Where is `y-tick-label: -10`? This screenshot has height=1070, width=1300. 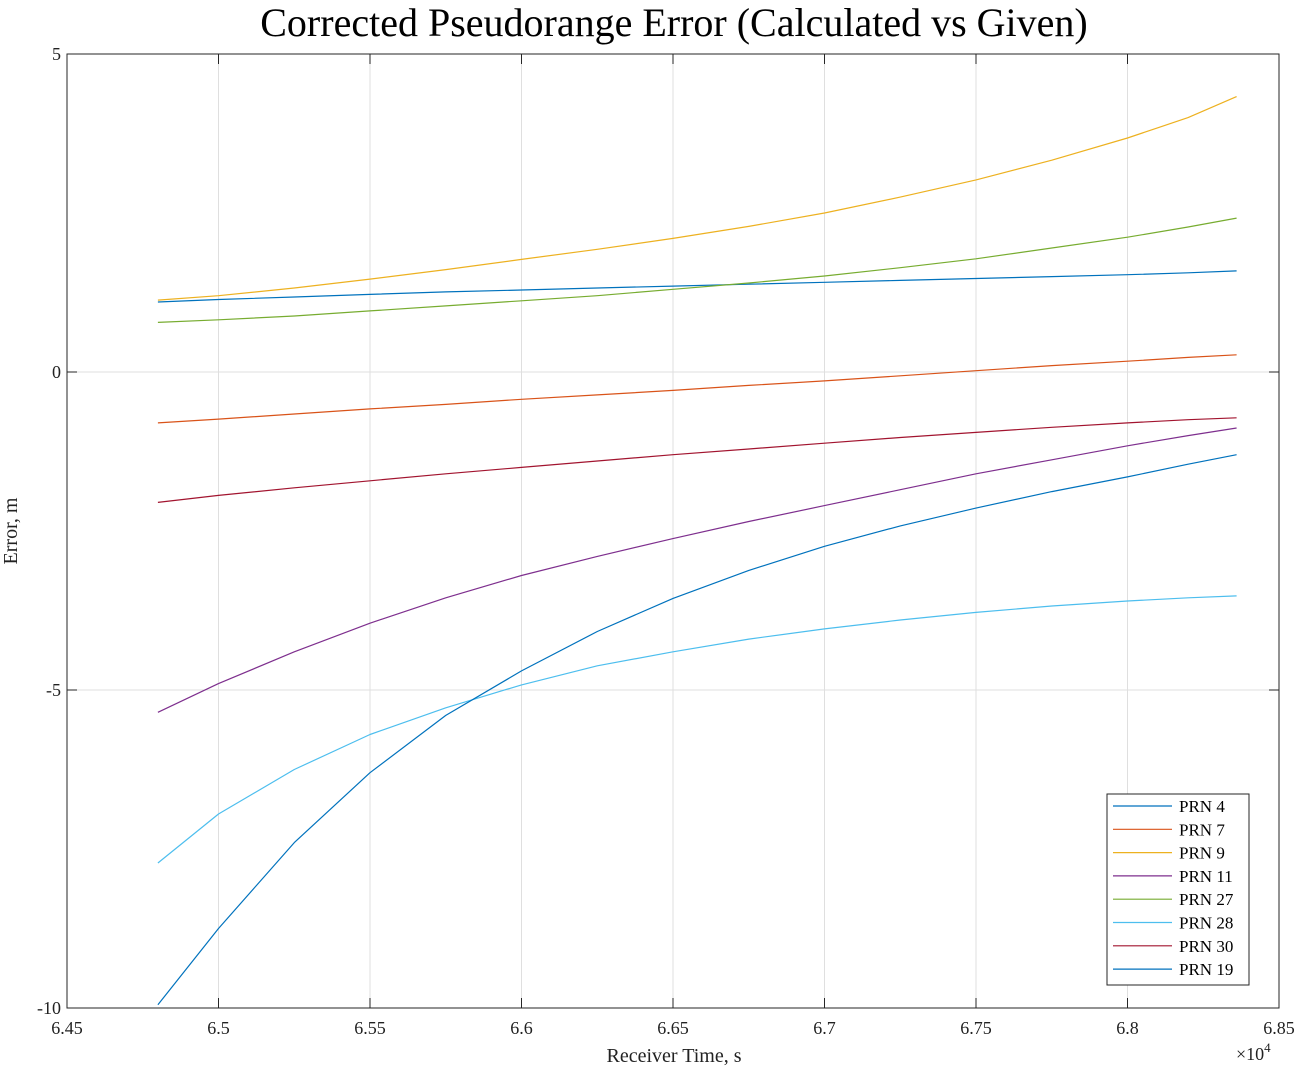 y-tick-label: -10 is located at coordinates (49, 1008).